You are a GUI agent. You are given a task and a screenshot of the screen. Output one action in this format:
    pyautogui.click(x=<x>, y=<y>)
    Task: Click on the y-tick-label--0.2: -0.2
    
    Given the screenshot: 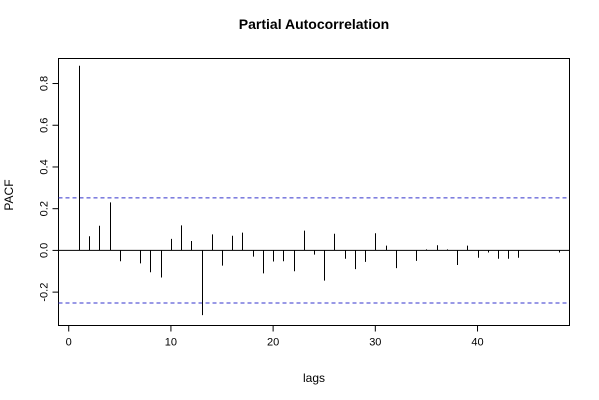 What is the action you would take?
    pyautogui.click(x=45, y=292)
    